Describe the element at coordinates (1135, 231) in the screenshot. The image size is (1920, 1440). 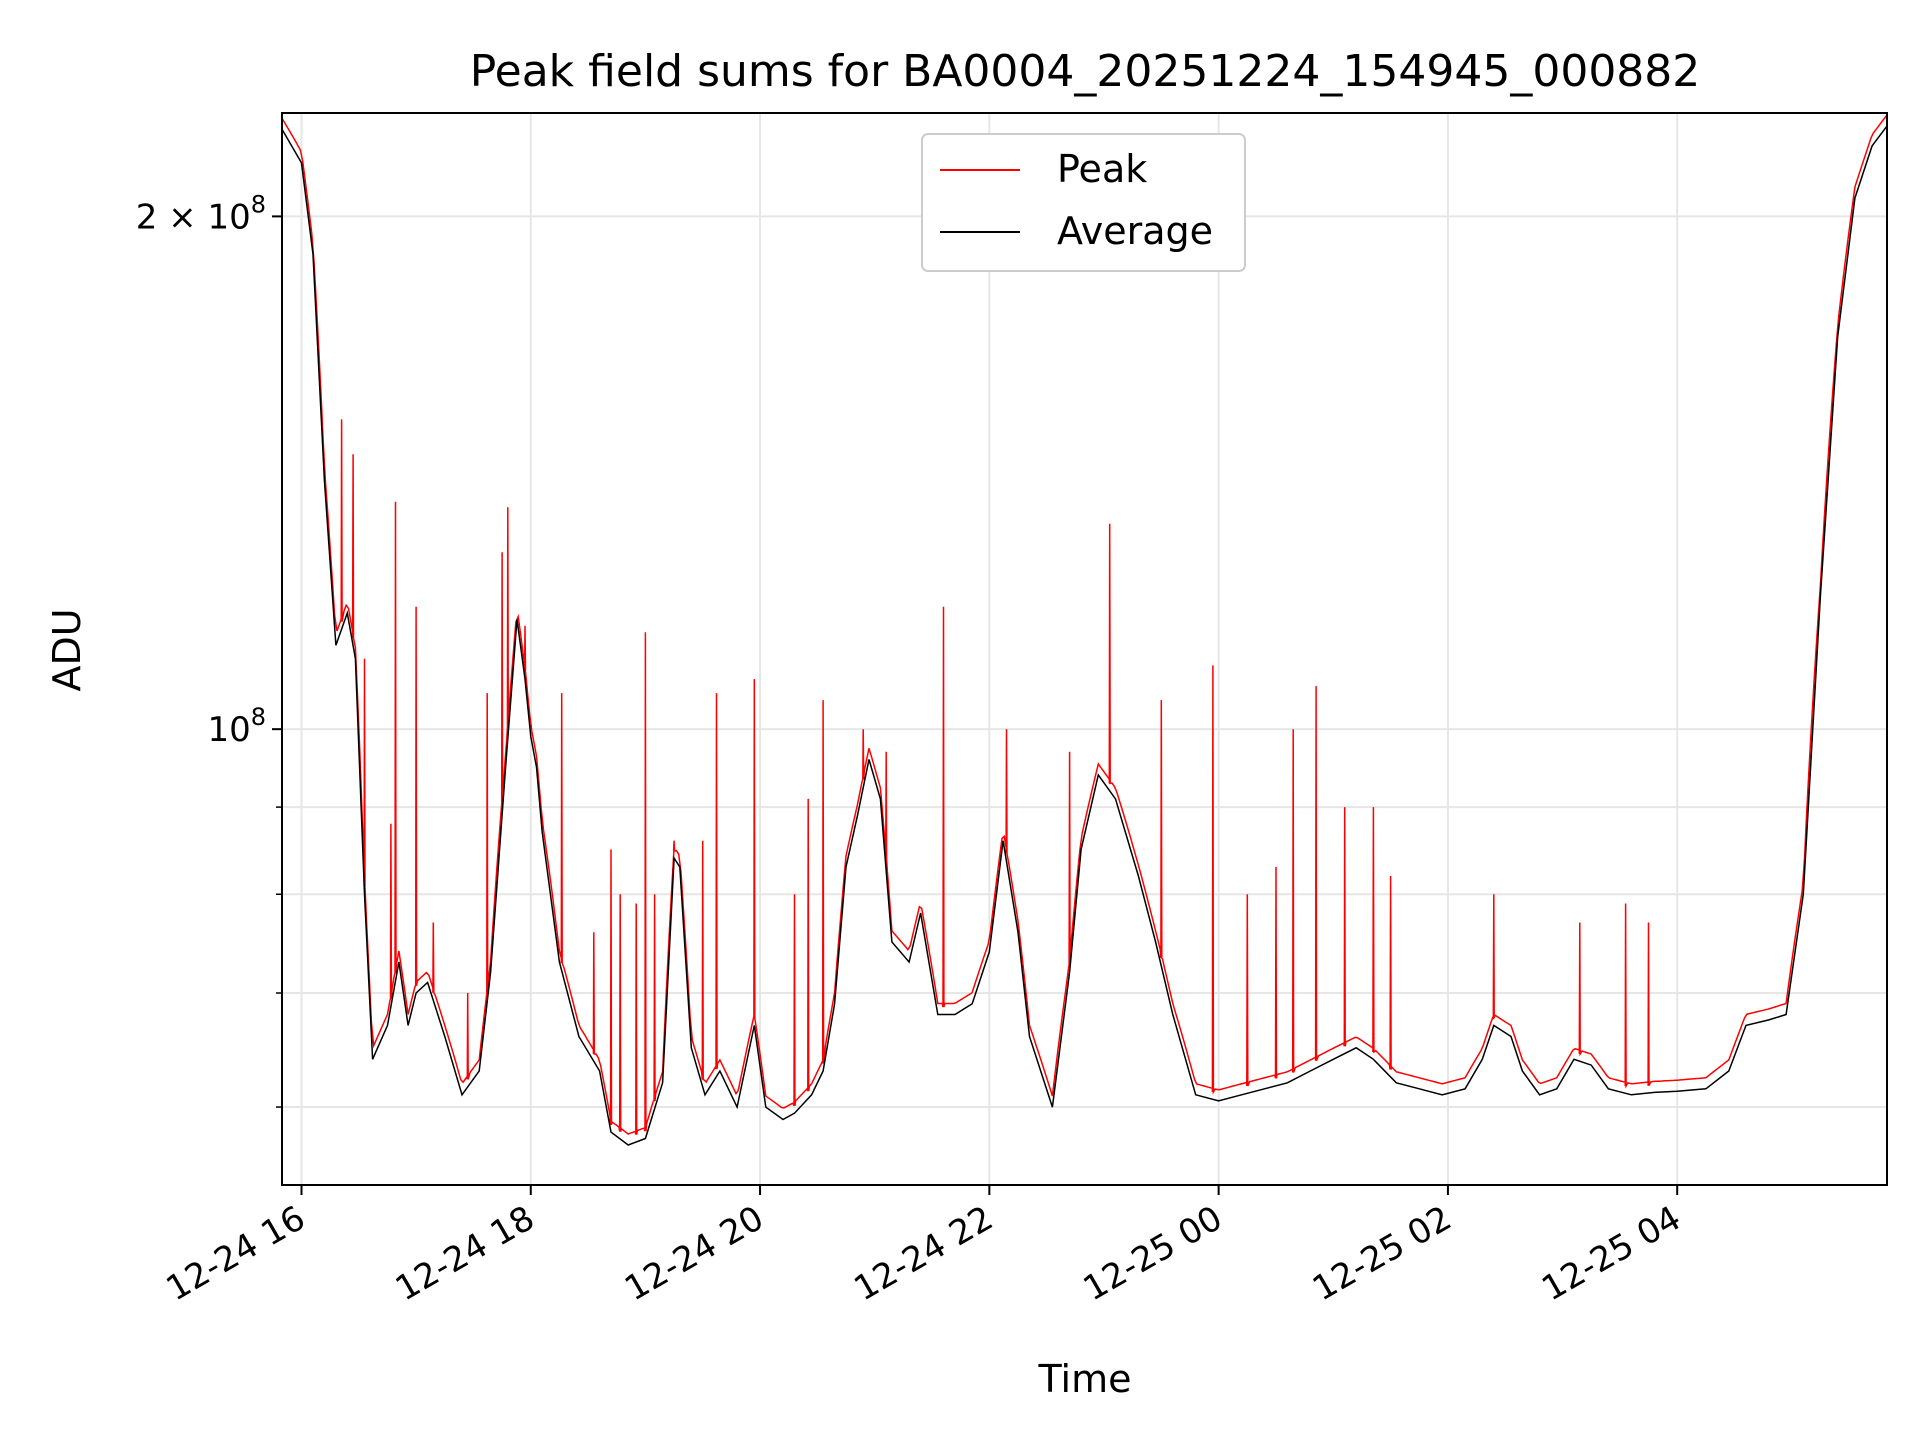
I see `legend-average-label: Average` at that location.